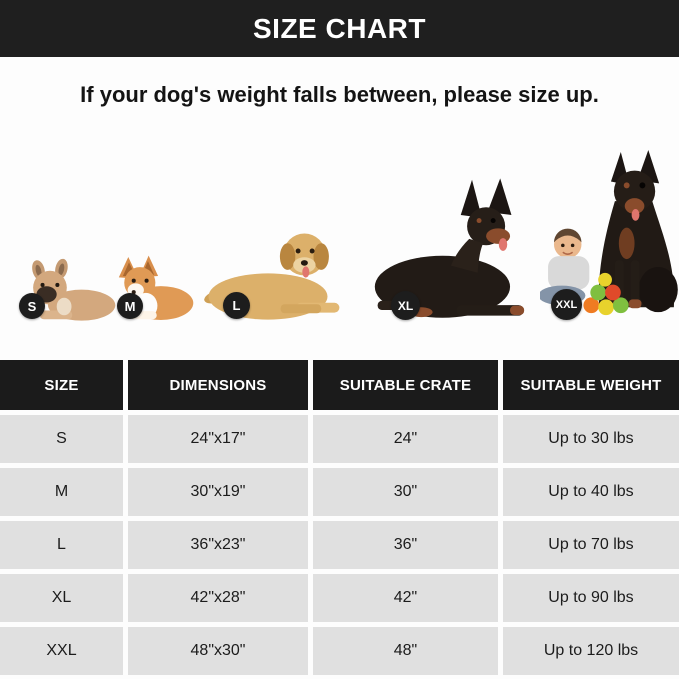 The width and height of the screenshot is (679, 679). I want to click on cell-dimensions-xl: 42"x28", so click(218, 598).